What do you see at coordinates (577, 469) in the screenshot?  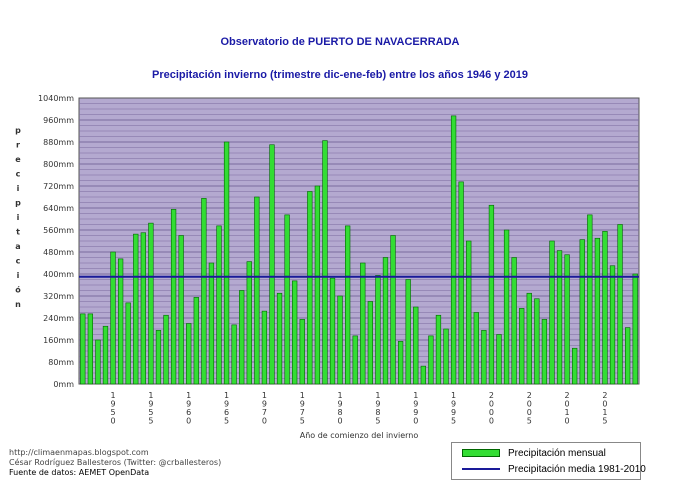 I see `legend-label-mean: Precipitación media 1981-2010` at bounding box center [577, 469].